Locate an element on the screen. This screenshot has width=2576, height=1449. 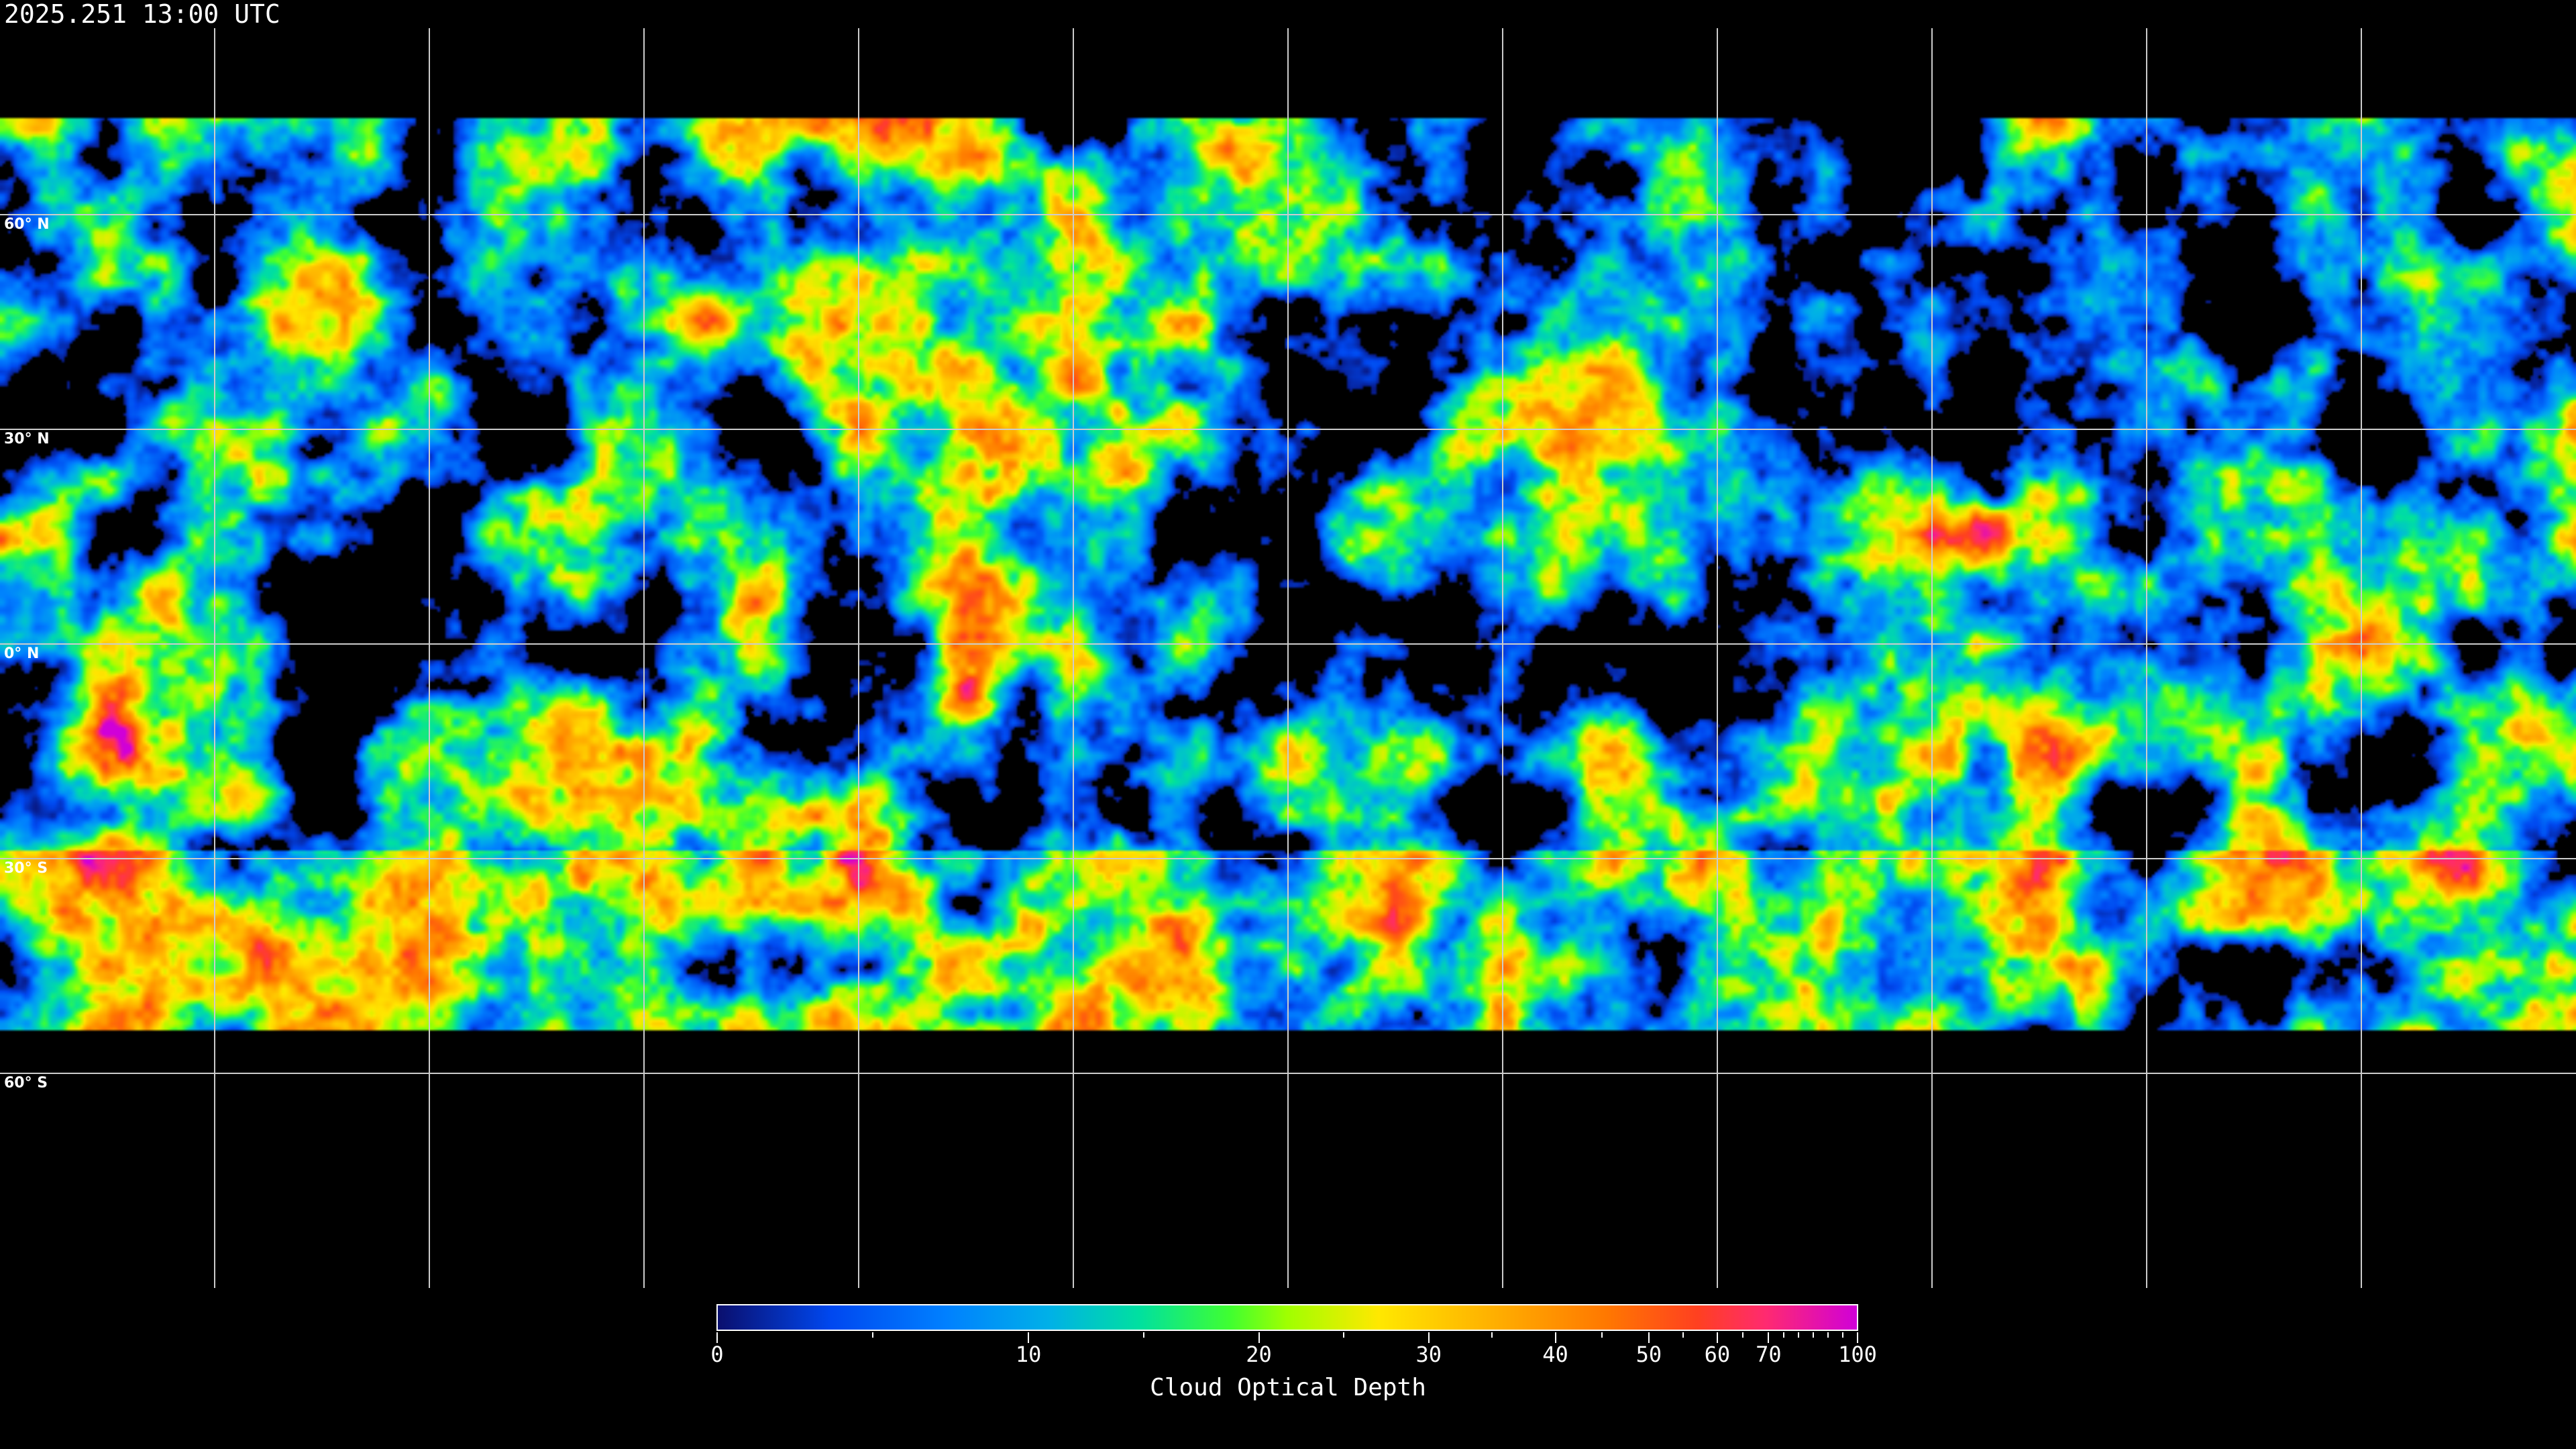
tick-label: 30 is located at coordinates (1428, 1354).